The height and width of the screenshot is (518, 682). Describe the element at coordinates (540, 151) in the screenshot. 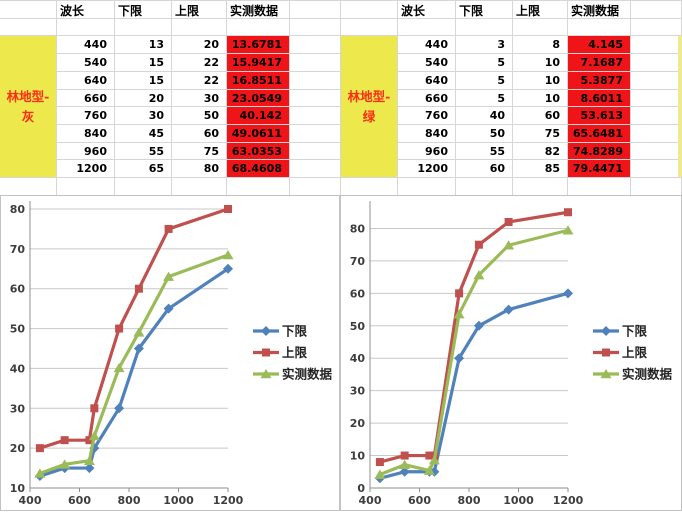

I see `cell-upper: 82` at that location.